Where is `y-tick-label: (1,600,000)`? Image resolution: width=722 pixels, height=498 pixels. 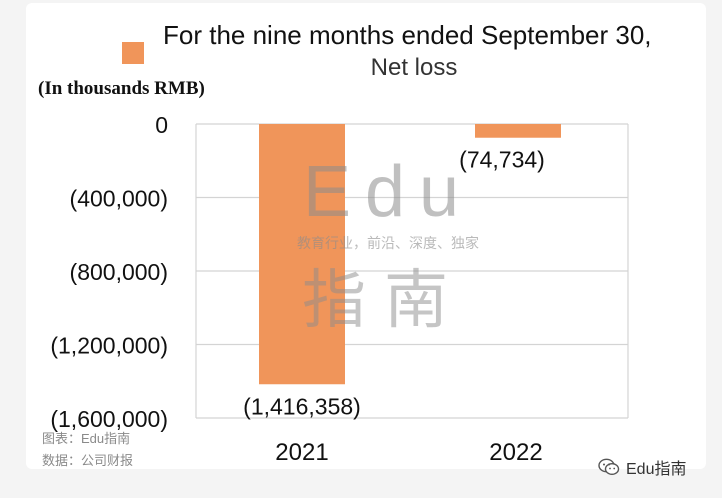 y-tick-label: (1,600,000) is located at coordinates (109, 419).